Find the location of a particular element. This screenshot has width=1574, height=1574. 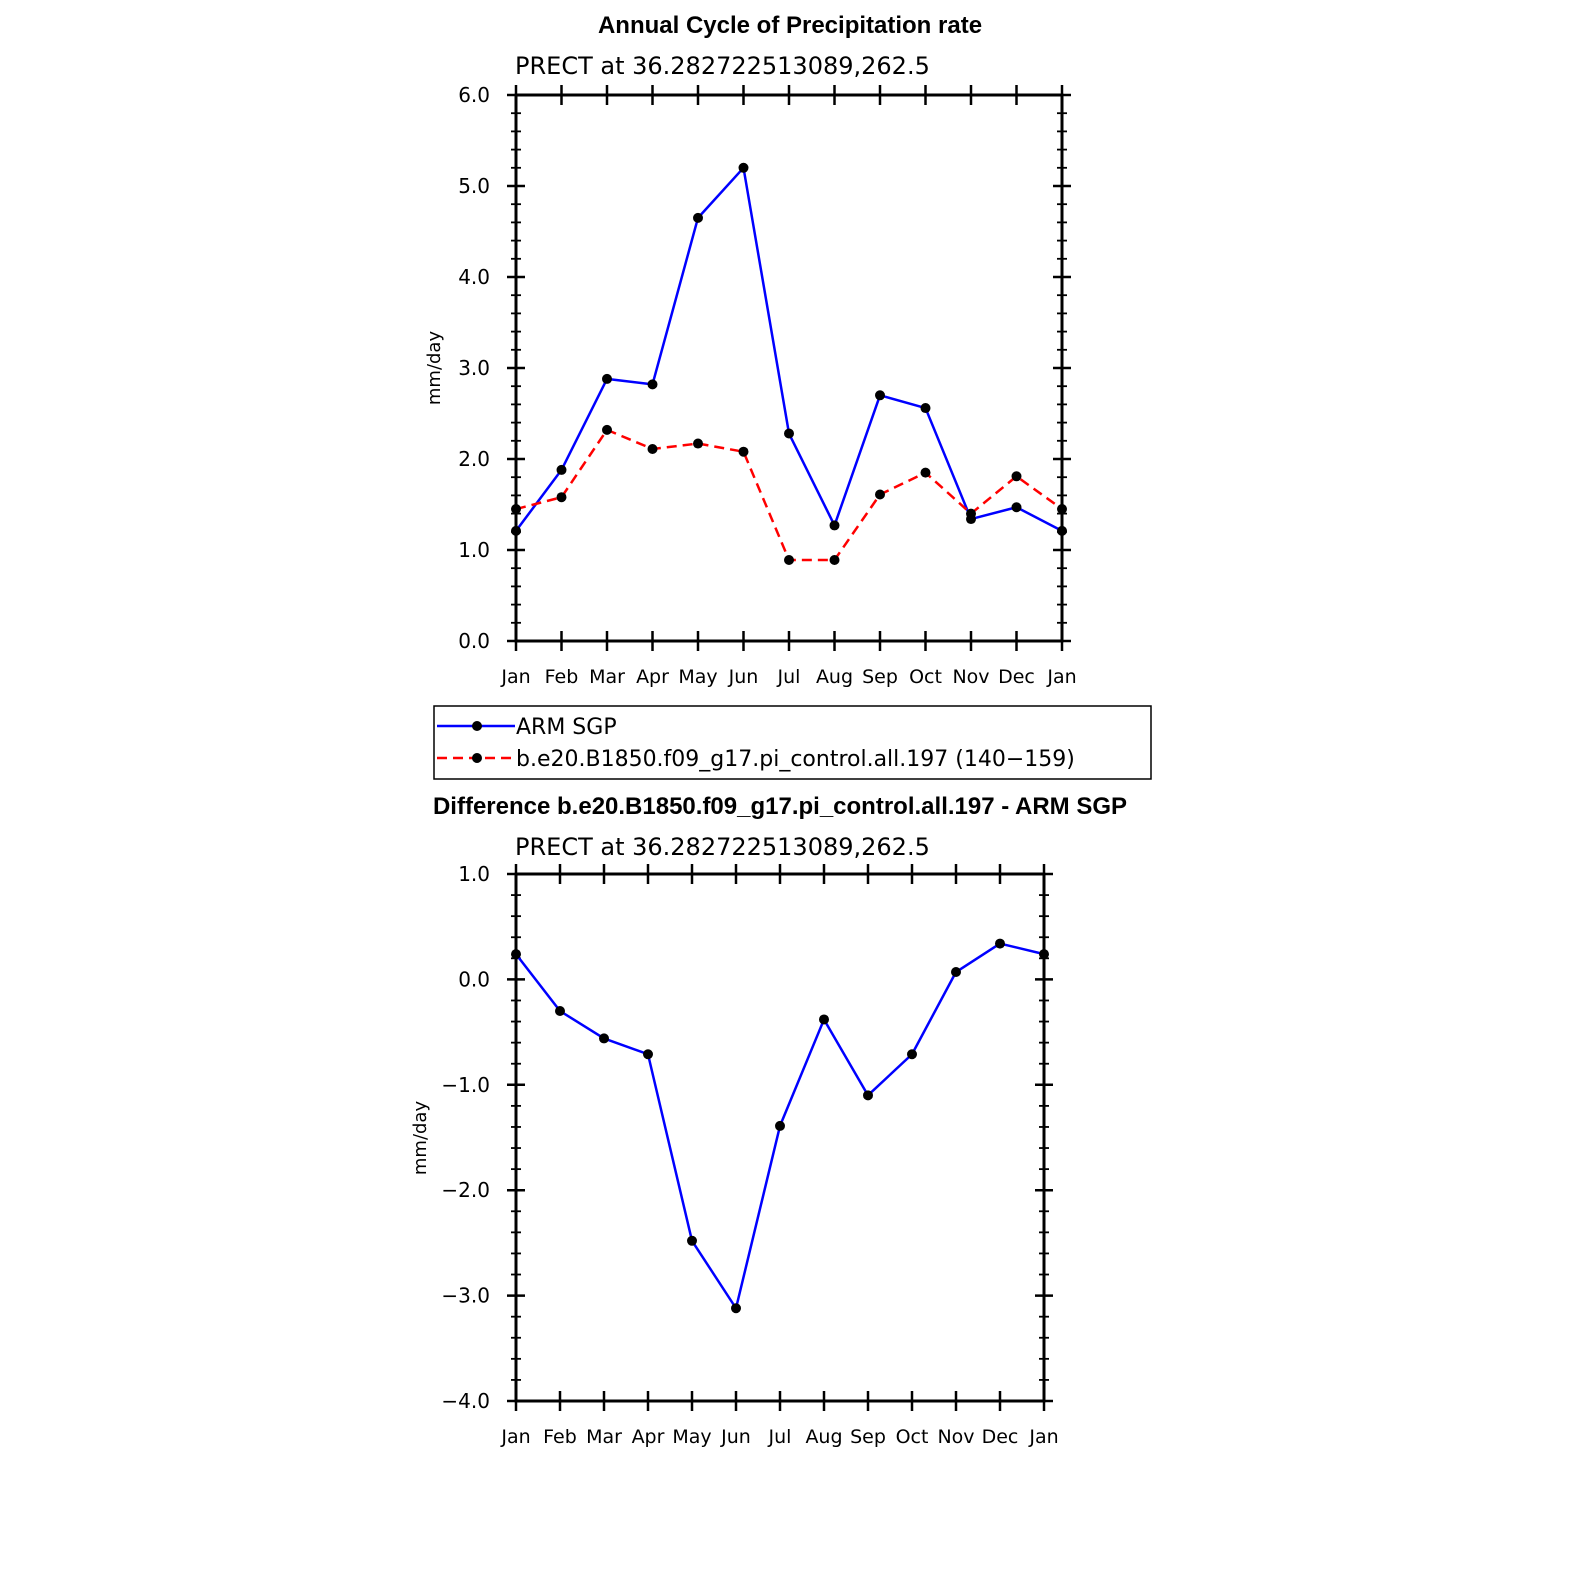

legend-marker-model is located at coordinates (477, 758).